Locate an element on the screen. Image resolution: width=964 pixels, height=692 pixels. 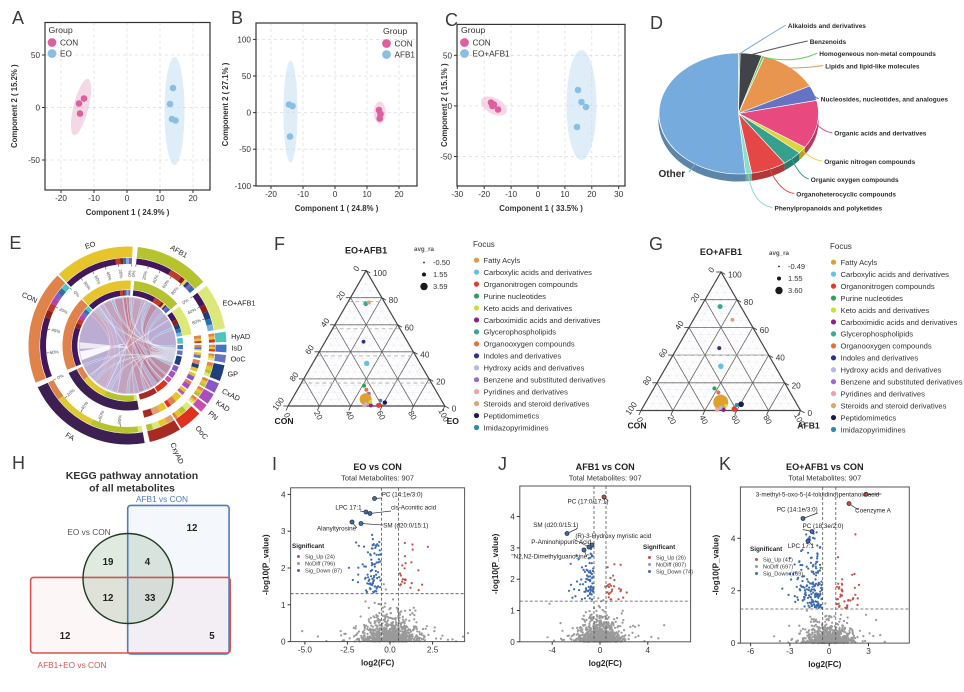
svg-text: K is located at coordinates (725, 464).